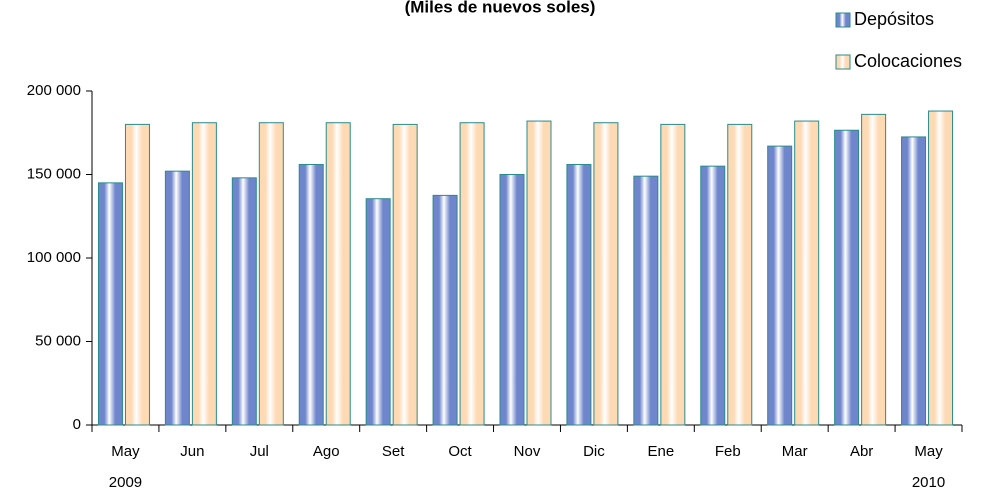 The width and height of the screenshot is (982, 490). Describe the element at coordinates (460, 451) in the screenshot. I see `x-tick-label: Oct` at that location.